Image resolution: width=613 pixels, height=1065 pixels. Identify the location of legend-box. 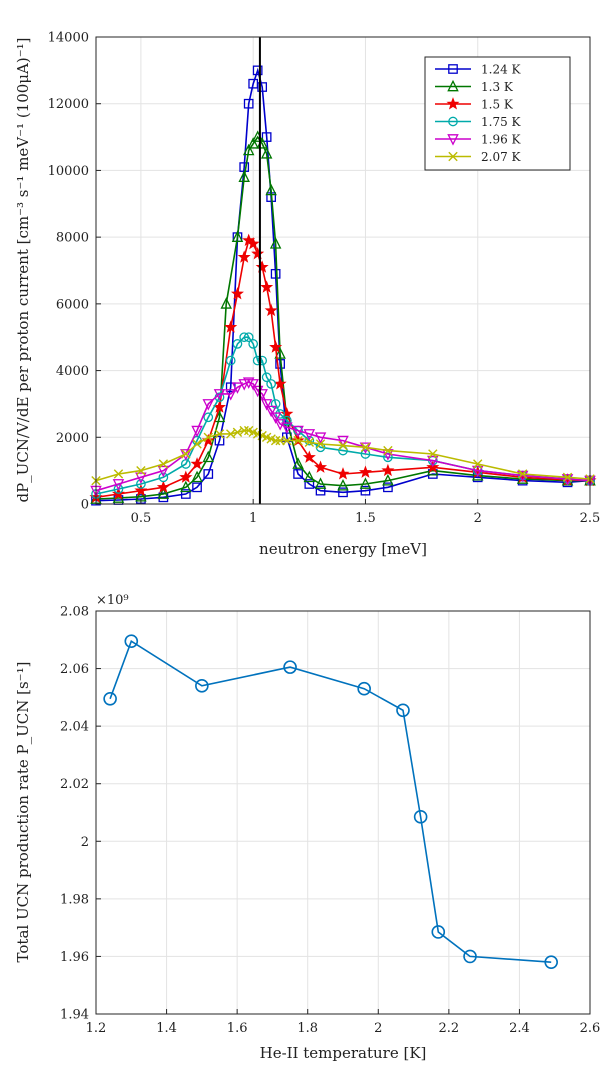
(497, 113).